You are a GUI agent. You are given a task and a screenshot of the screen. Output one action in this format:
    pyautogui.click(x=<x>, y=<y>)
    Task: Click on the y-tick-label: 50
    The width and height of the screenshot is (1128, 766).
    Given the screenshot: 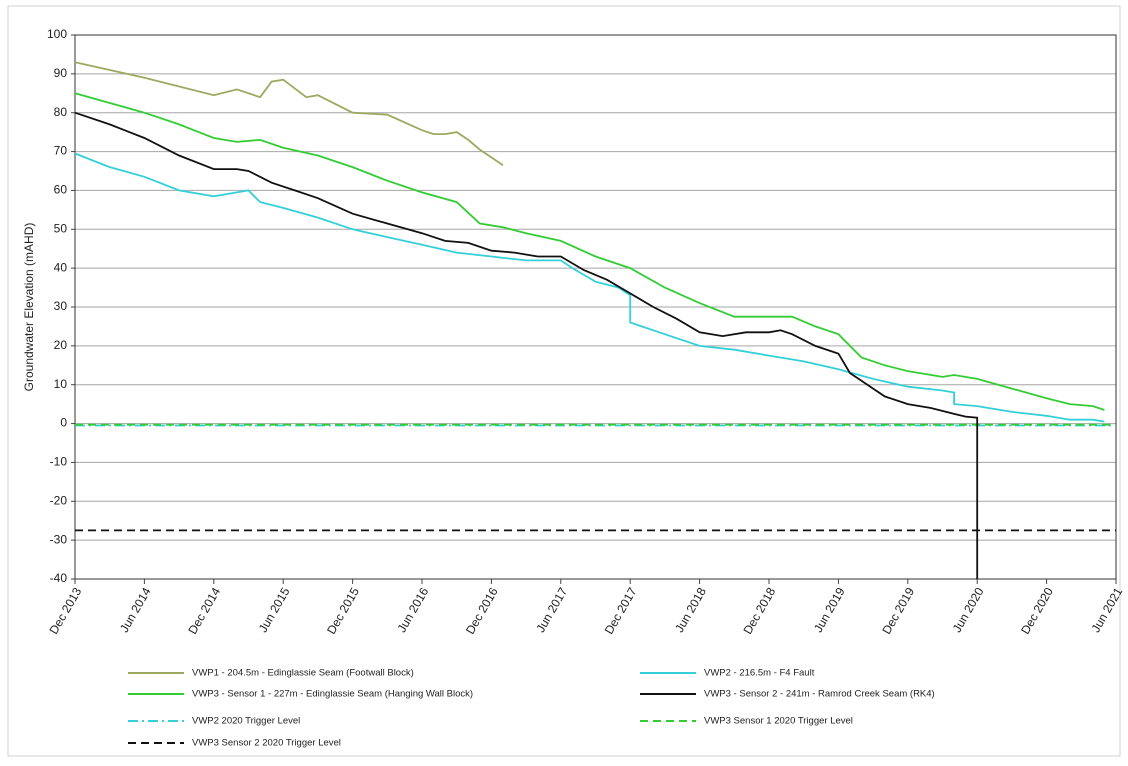 What is the action you would take?
    pyautogui.click(x=61, y=228)
    